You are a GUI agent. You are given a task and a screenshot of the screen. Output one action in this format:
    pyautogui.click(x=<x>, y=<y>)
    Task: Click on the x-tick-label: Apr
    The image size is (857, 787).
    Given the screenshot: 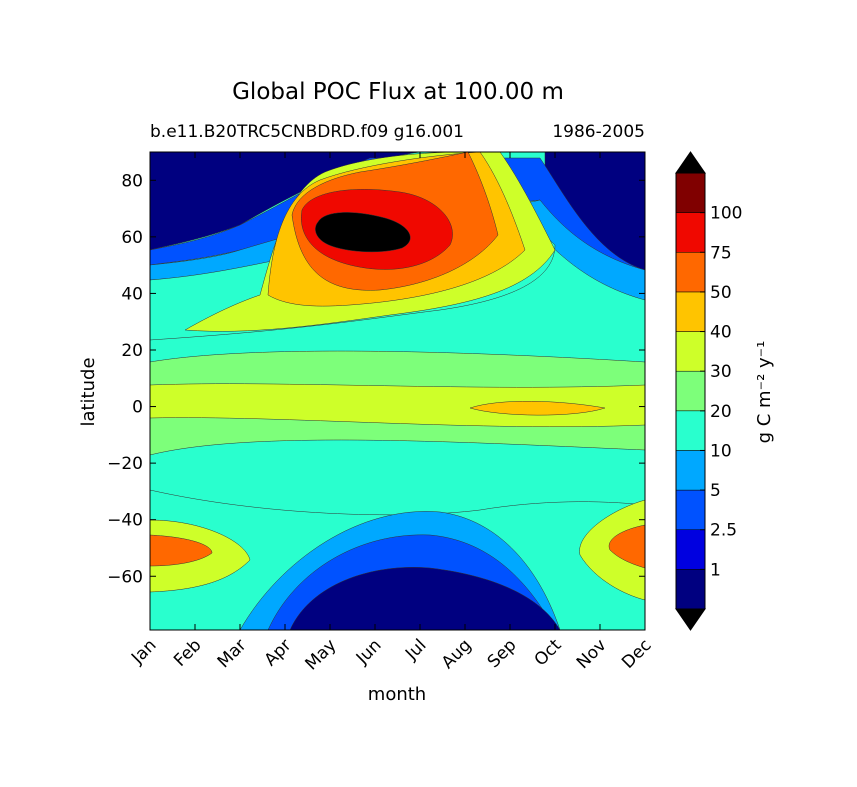 What is the action you would take?
    pyautogui.click(x=278, y=652)
    